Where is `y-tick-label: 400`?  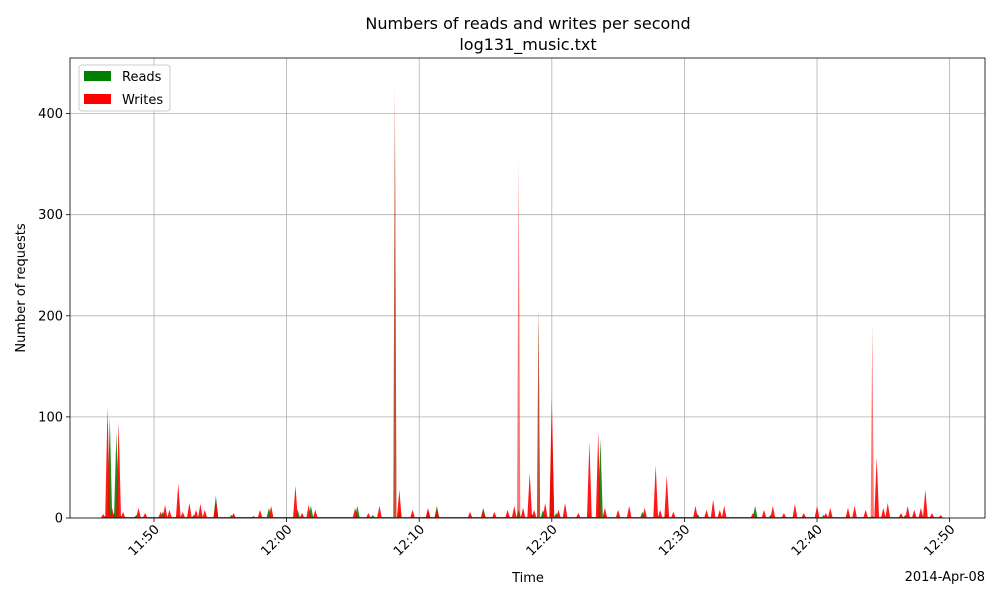 y-tick-label: 400 is located at coordinates (50, 114).